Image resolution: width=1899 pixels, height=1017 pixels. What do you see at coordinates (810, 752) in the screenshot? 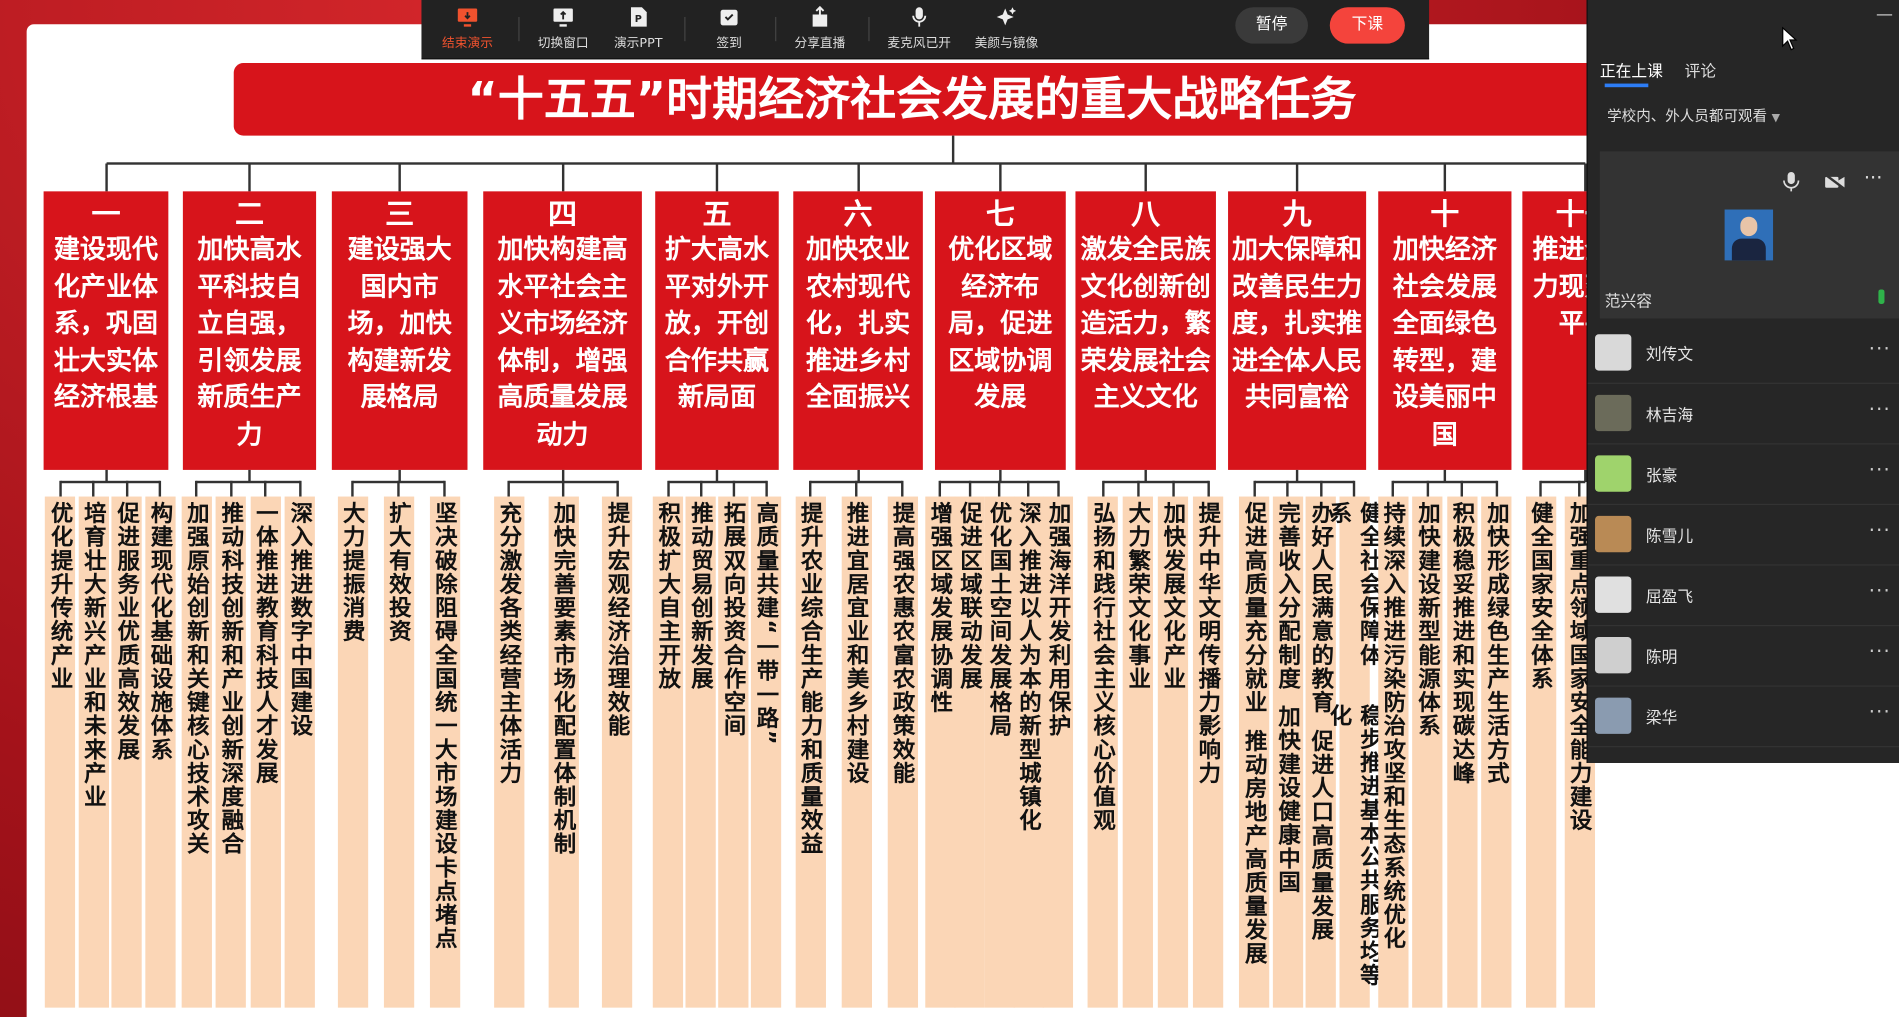
I see `task-strip: 提升农业综合生产能力和质量效益` at bounding box center [810, 752].